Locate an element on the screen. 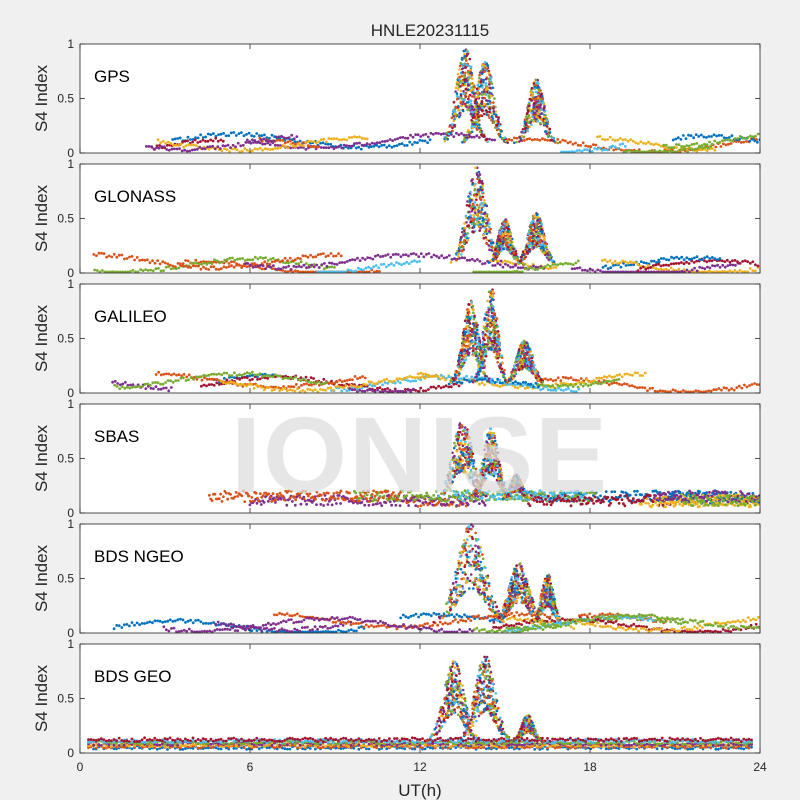 The image size is (800, 800). figure-title: HNLE20231115 is located at coordinates (430, 30).